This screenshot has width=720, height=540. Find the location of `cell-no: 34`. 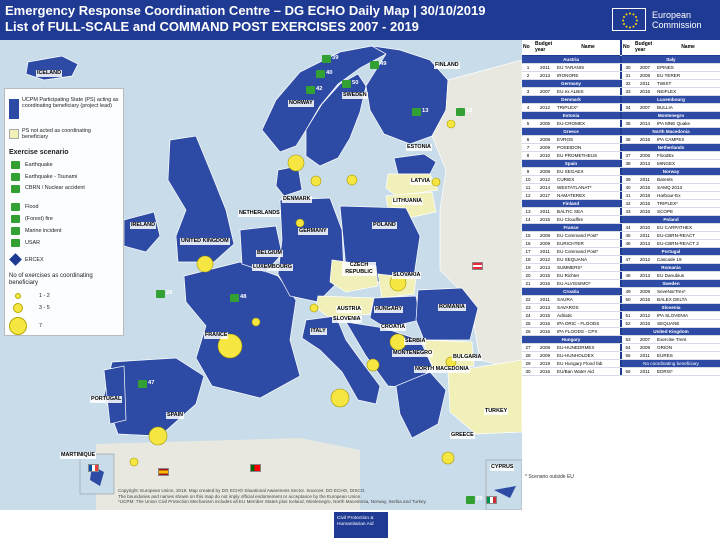

cell-no: 34 is located at coordinates (628, 107).